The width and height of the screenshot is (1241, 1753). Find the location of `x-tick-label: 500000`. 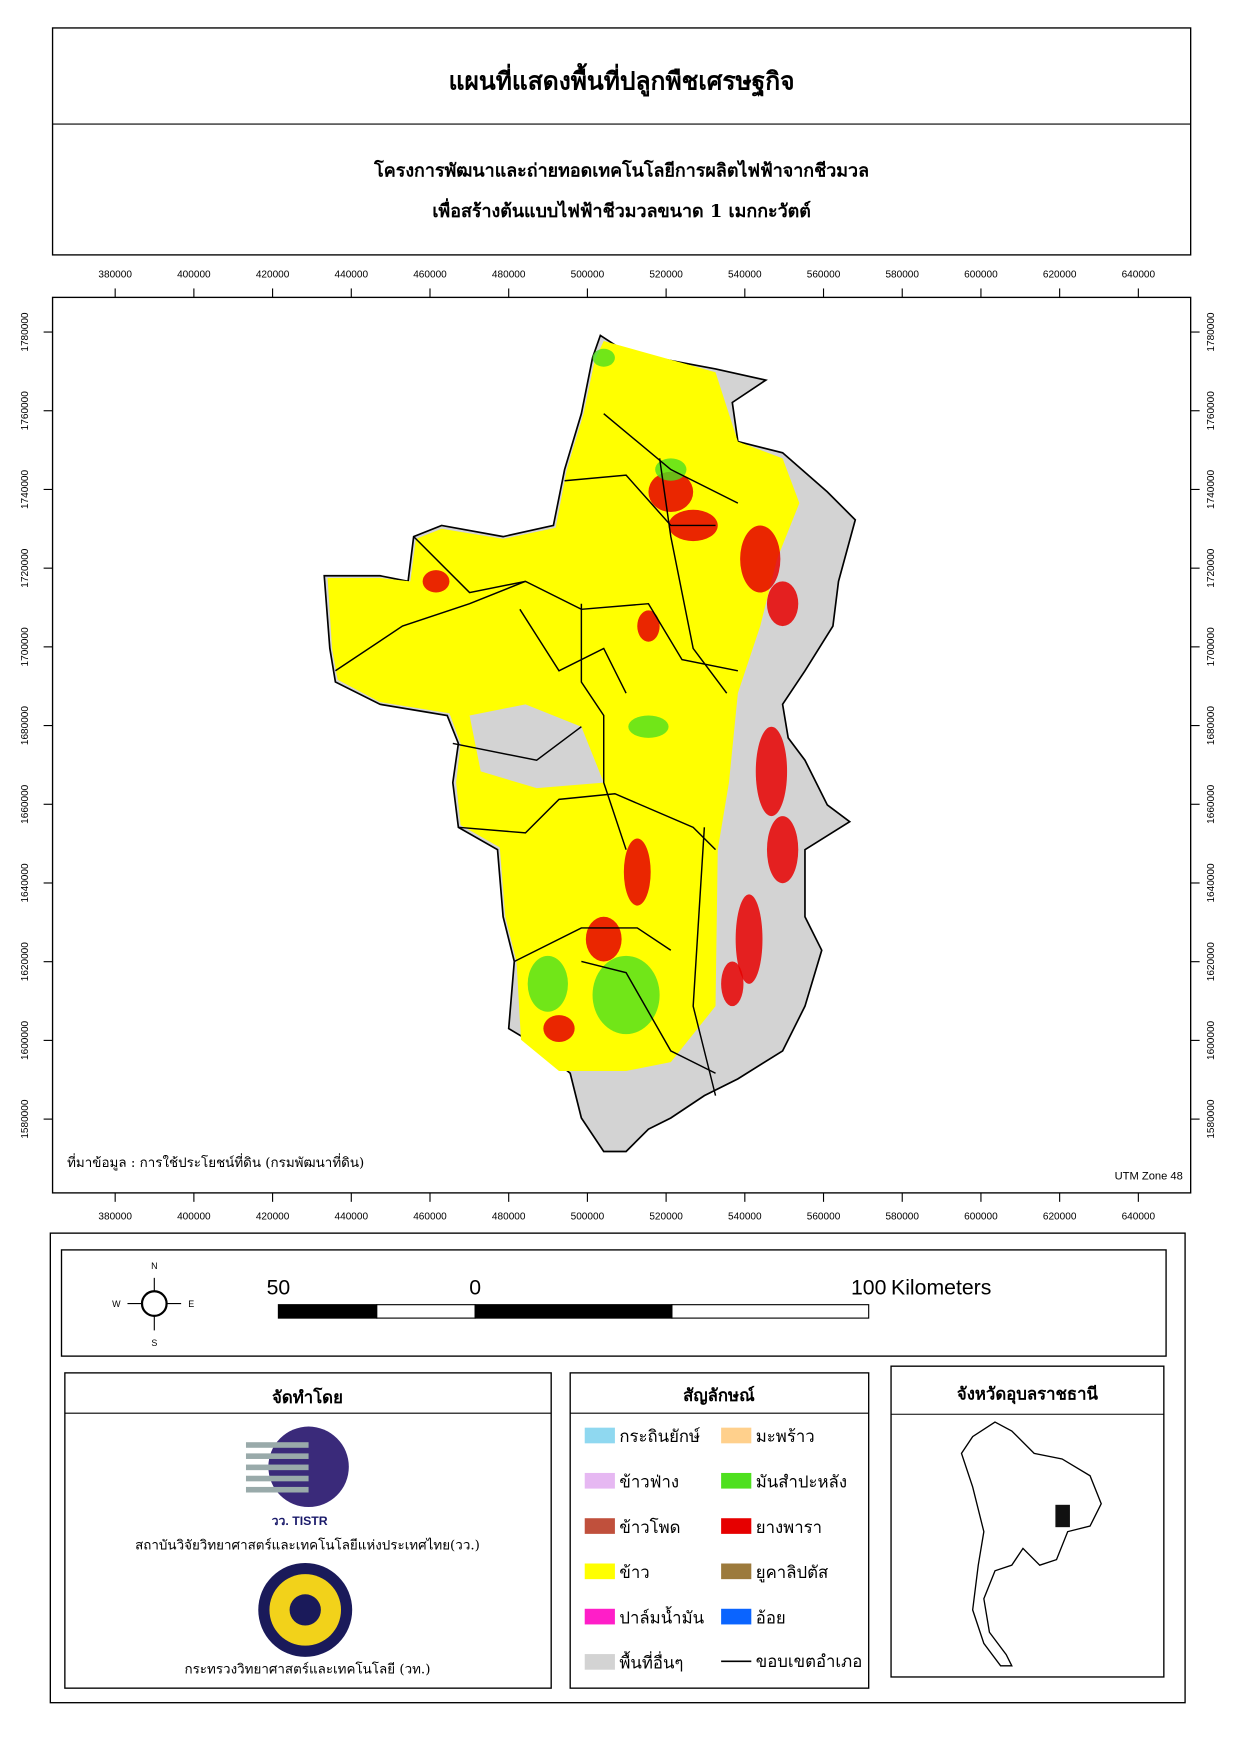

x-tick-label: 500000 is located at coordinates (588, 1217).